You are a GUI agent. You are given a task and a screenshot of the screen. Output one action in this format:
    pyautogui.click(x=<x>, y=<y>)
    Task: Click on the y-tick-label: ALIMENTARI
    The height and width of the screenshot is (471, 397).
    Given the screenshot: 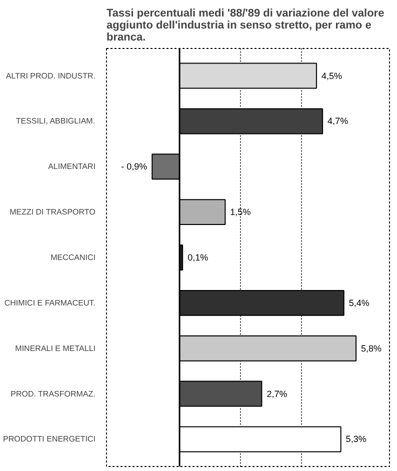 What is the action you would take?
    pyautogui.click(x=72, y=167)
    